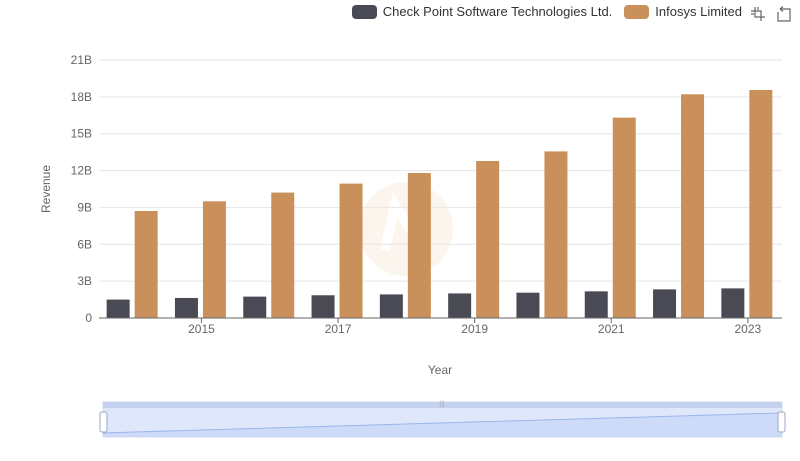 This screenshot has height=461, width=800. What do you see at coordinates (84, 244) in the screenshot?
I see `y-tick-label: 6B` at bounding box center [84, 244].